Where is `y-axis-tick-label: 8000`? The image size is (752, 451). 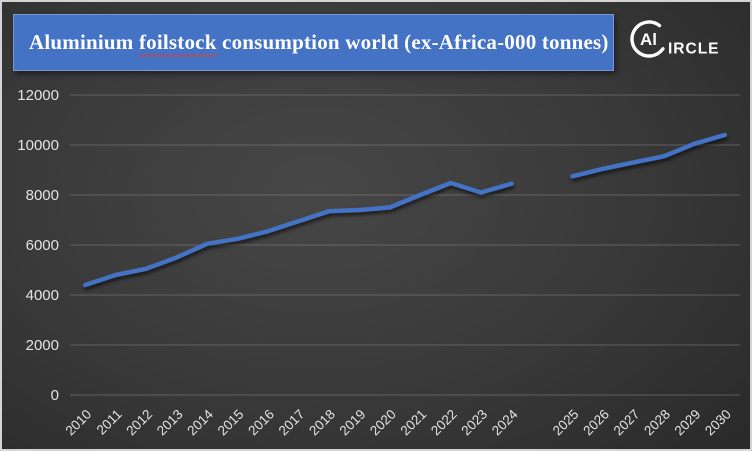
y-axis-tick-label: 8000 is located at coordinates (42, 195).